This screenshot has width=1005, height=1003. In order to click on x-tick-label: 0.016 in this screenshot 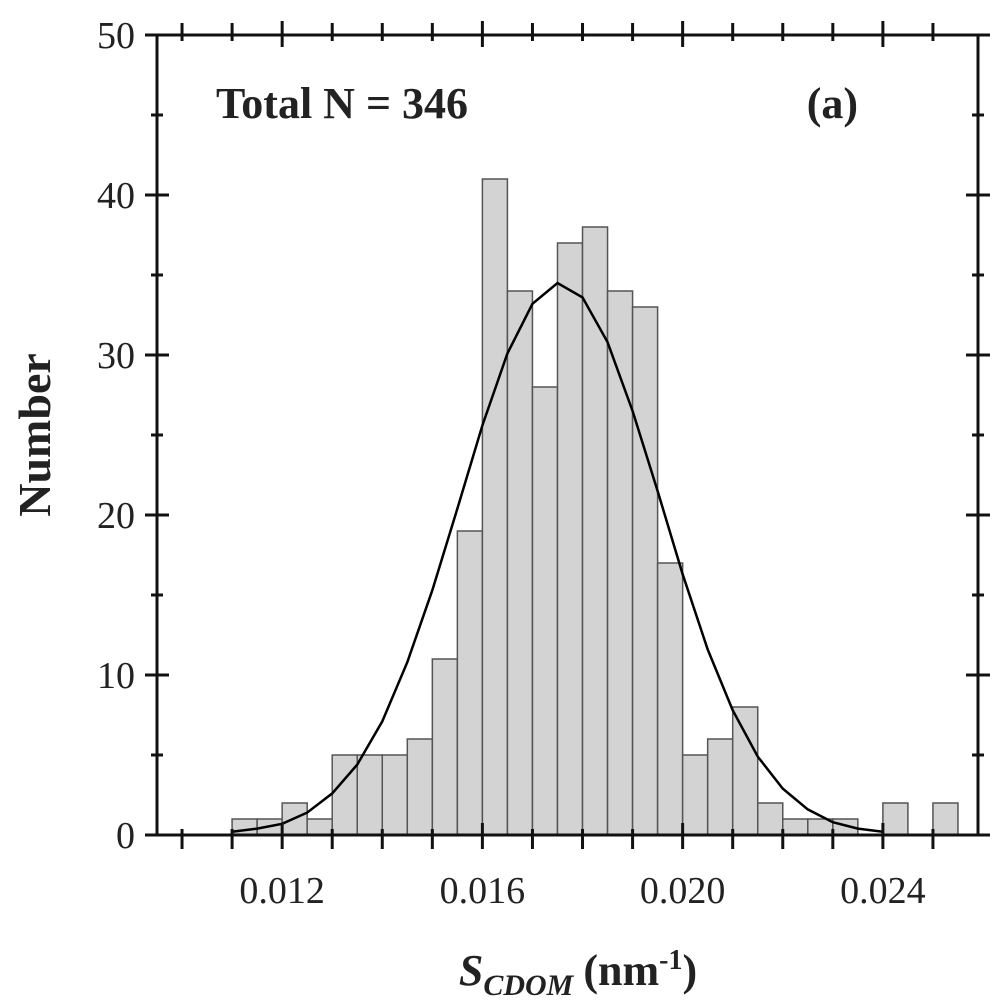, I will do `click(483, 891)`.